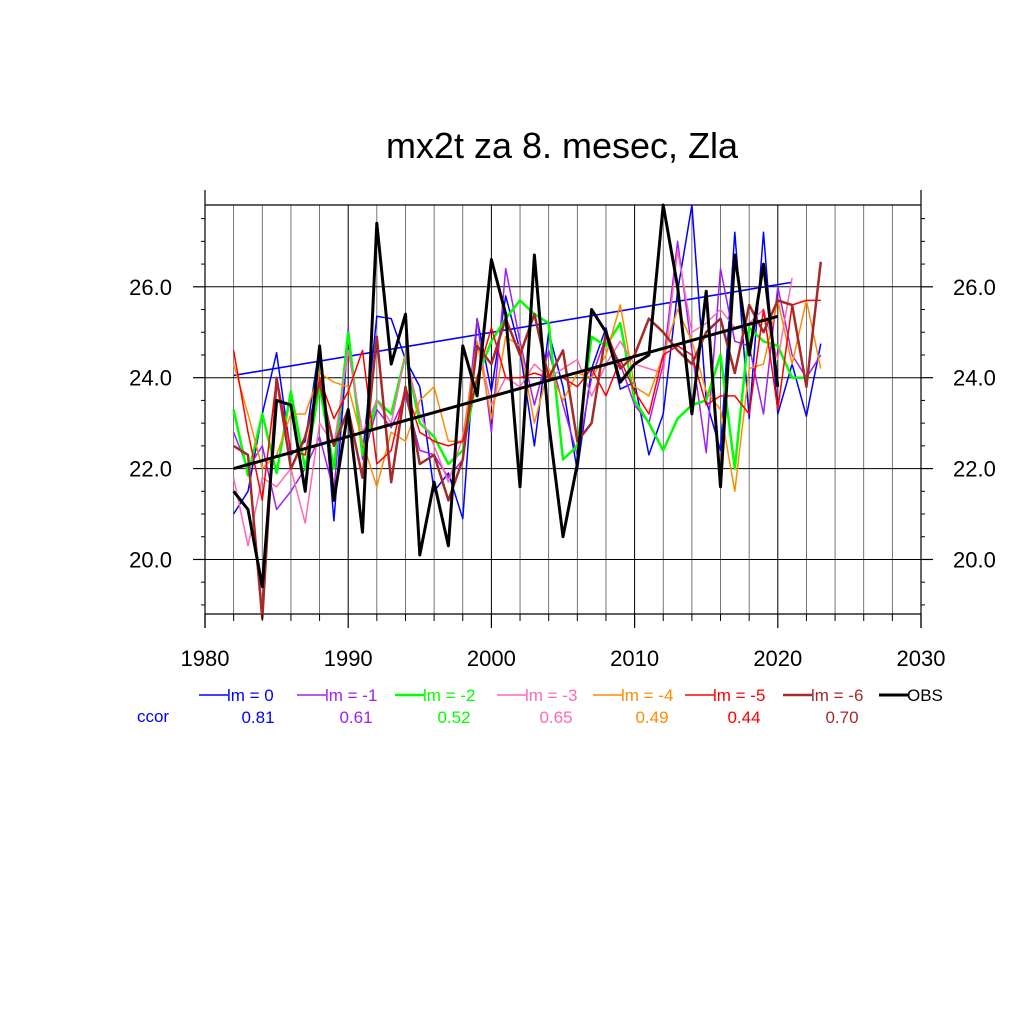 The height and width of the screenshot is (1024, 1024). I want to click on legend-ccor: 0.65, so click(555, 717).